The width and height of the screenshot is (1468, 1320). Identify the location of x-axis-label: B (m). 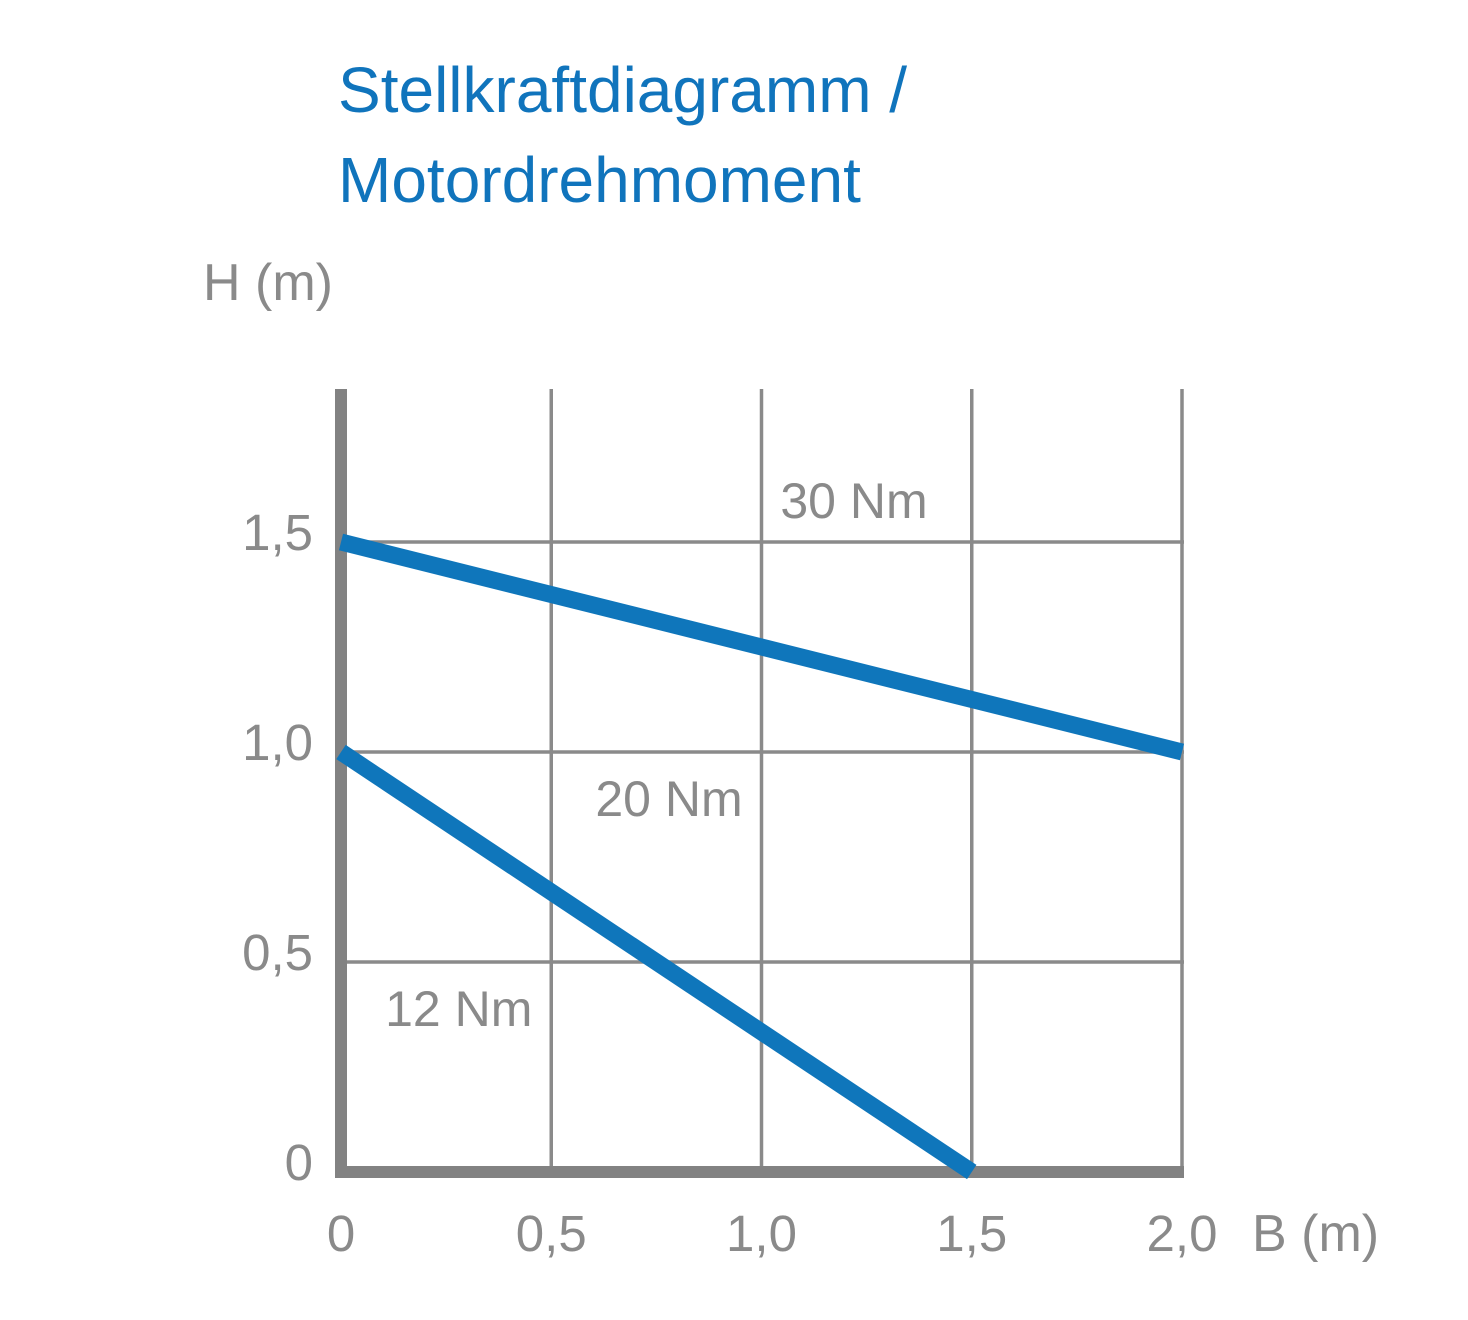
(1315, 1234).